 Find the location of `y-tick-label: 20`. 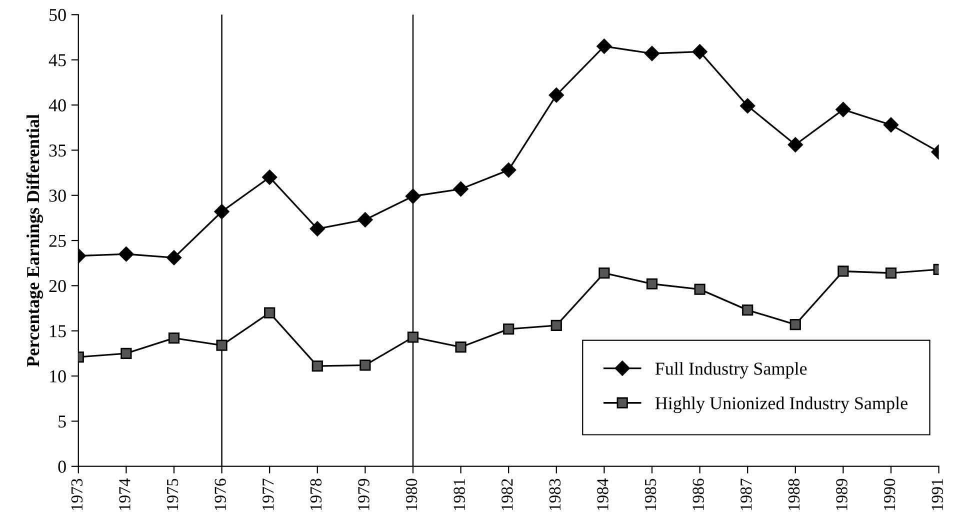

y-tick-label: 20 is located at coordinates (57, 286).